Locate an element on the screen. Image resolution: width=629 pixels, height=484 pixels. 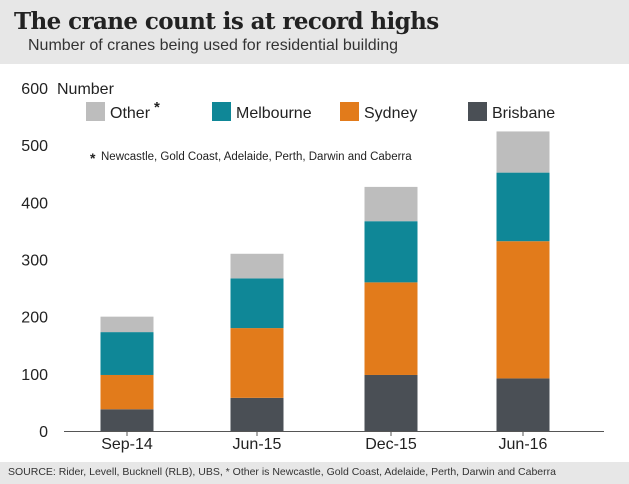
y-tick-label: 400 is located at coordinates (34, 203).